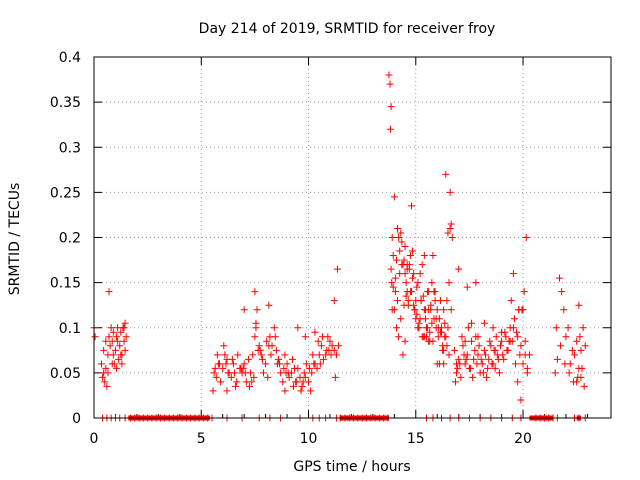  I want to click on x-tick-label: 20, so click(523, 439).